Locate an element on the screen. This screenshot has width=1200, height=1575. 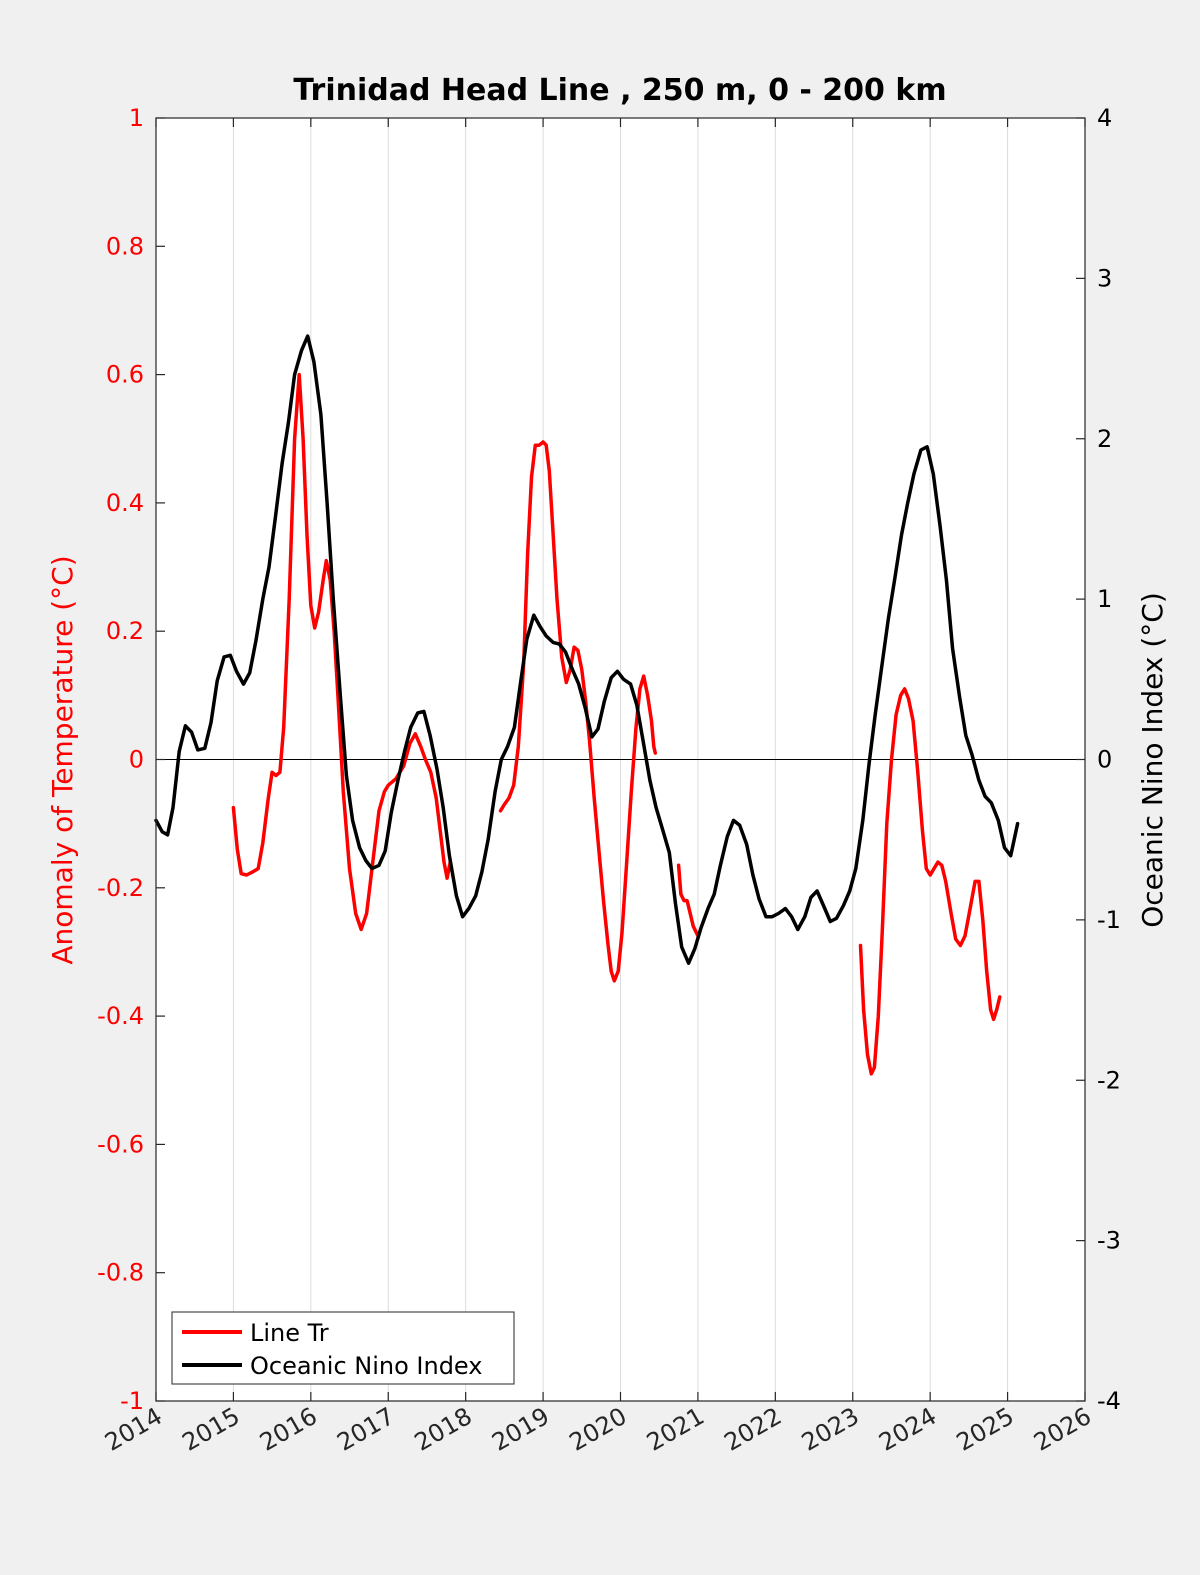
legend: Line Tr Oceanic Nino Index is located at coordinates (343, 1348).